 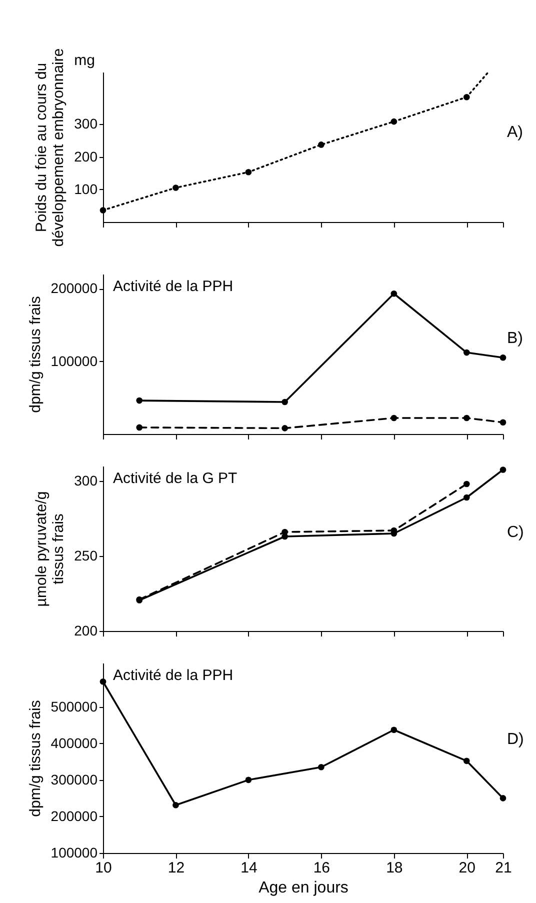 What do you see at coordinates (176, 868) in the screenshot?
I see `x-tick-label: 12` at bounding box center [176, 868].